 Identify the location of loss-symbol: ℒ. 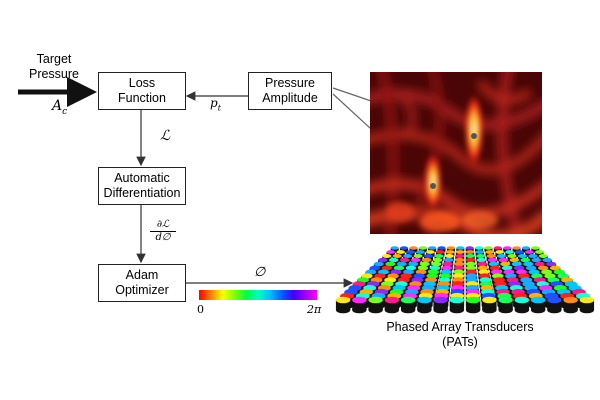
(165, 136).